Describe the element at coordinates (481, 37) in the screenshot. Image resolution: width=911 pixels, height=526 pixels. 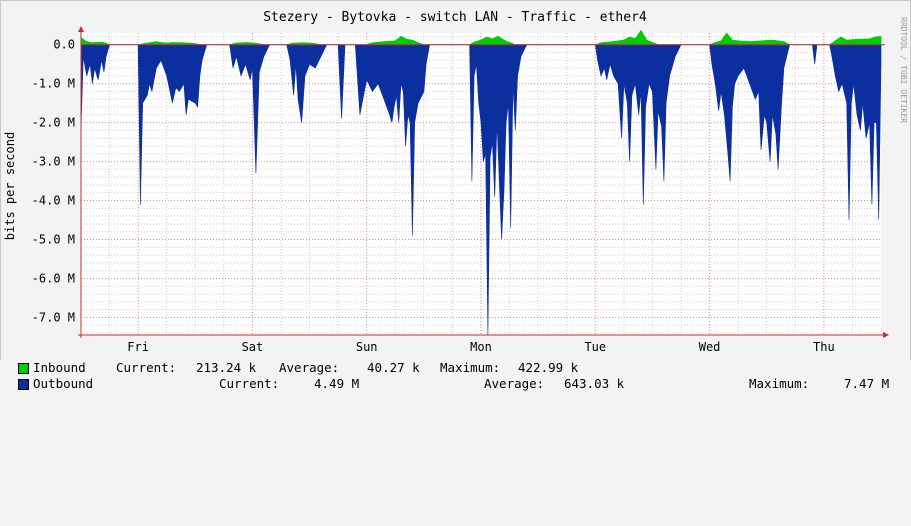
I see `series-area-inbound` at that location.